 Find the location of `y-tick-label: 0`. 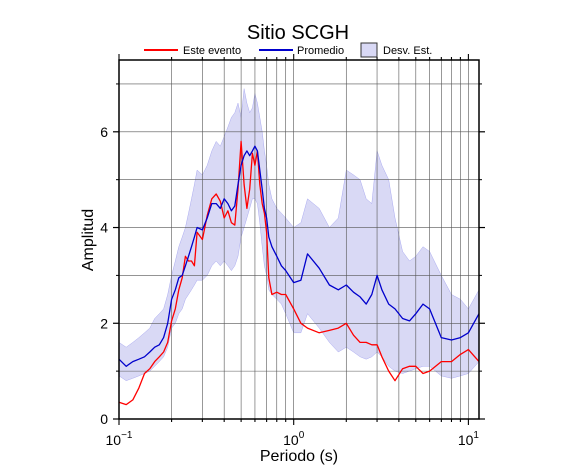

y-tick-label: 0 is located at coordinates (104, 419).